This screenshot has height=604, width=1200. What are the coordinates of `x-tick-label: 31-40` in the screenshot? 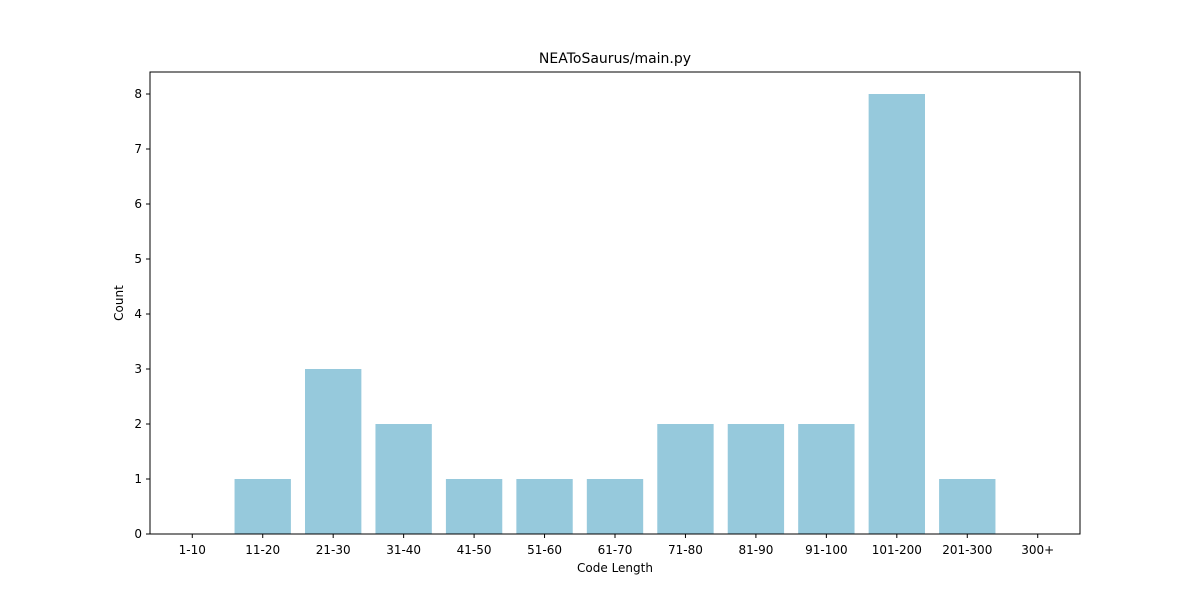 It's located at (403, 550).